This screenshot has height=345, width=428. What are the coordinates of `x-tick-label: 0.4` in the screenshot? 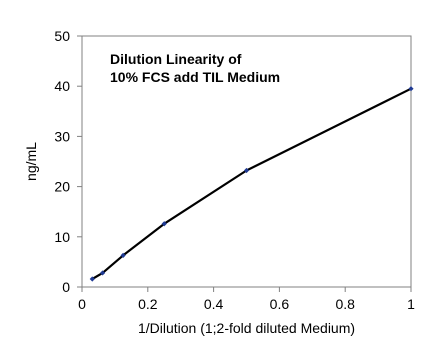 It's located at (214, 304).